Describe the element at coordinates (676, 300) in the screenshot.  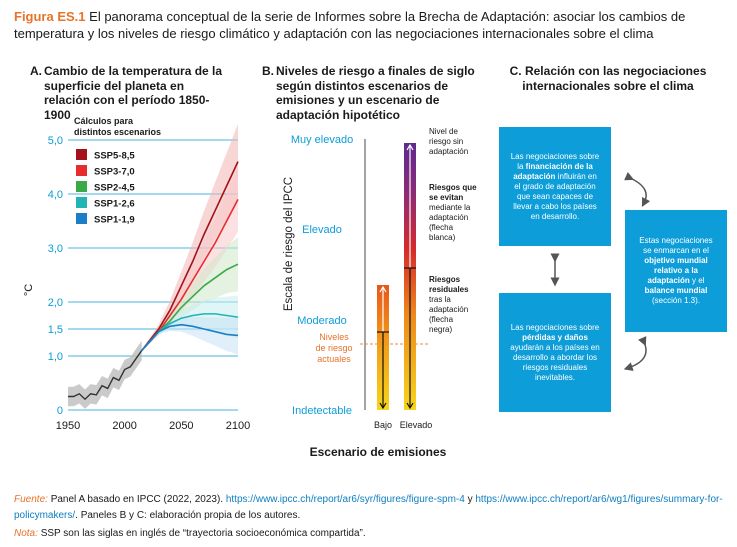
I see `box2-post: (sección 1.3).` at that location.